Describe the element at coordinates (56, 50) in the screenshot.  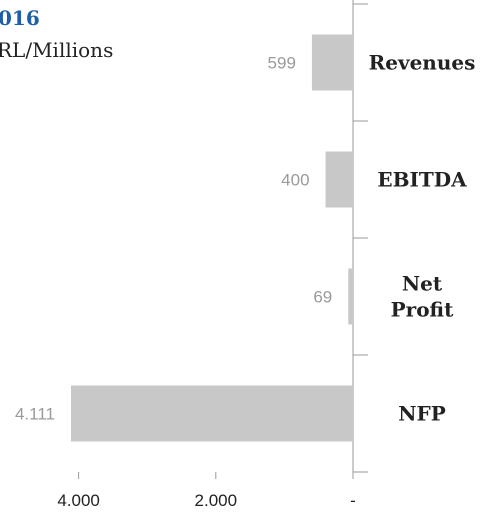
I see `chart-subtitle: RL/Millions` at that location.